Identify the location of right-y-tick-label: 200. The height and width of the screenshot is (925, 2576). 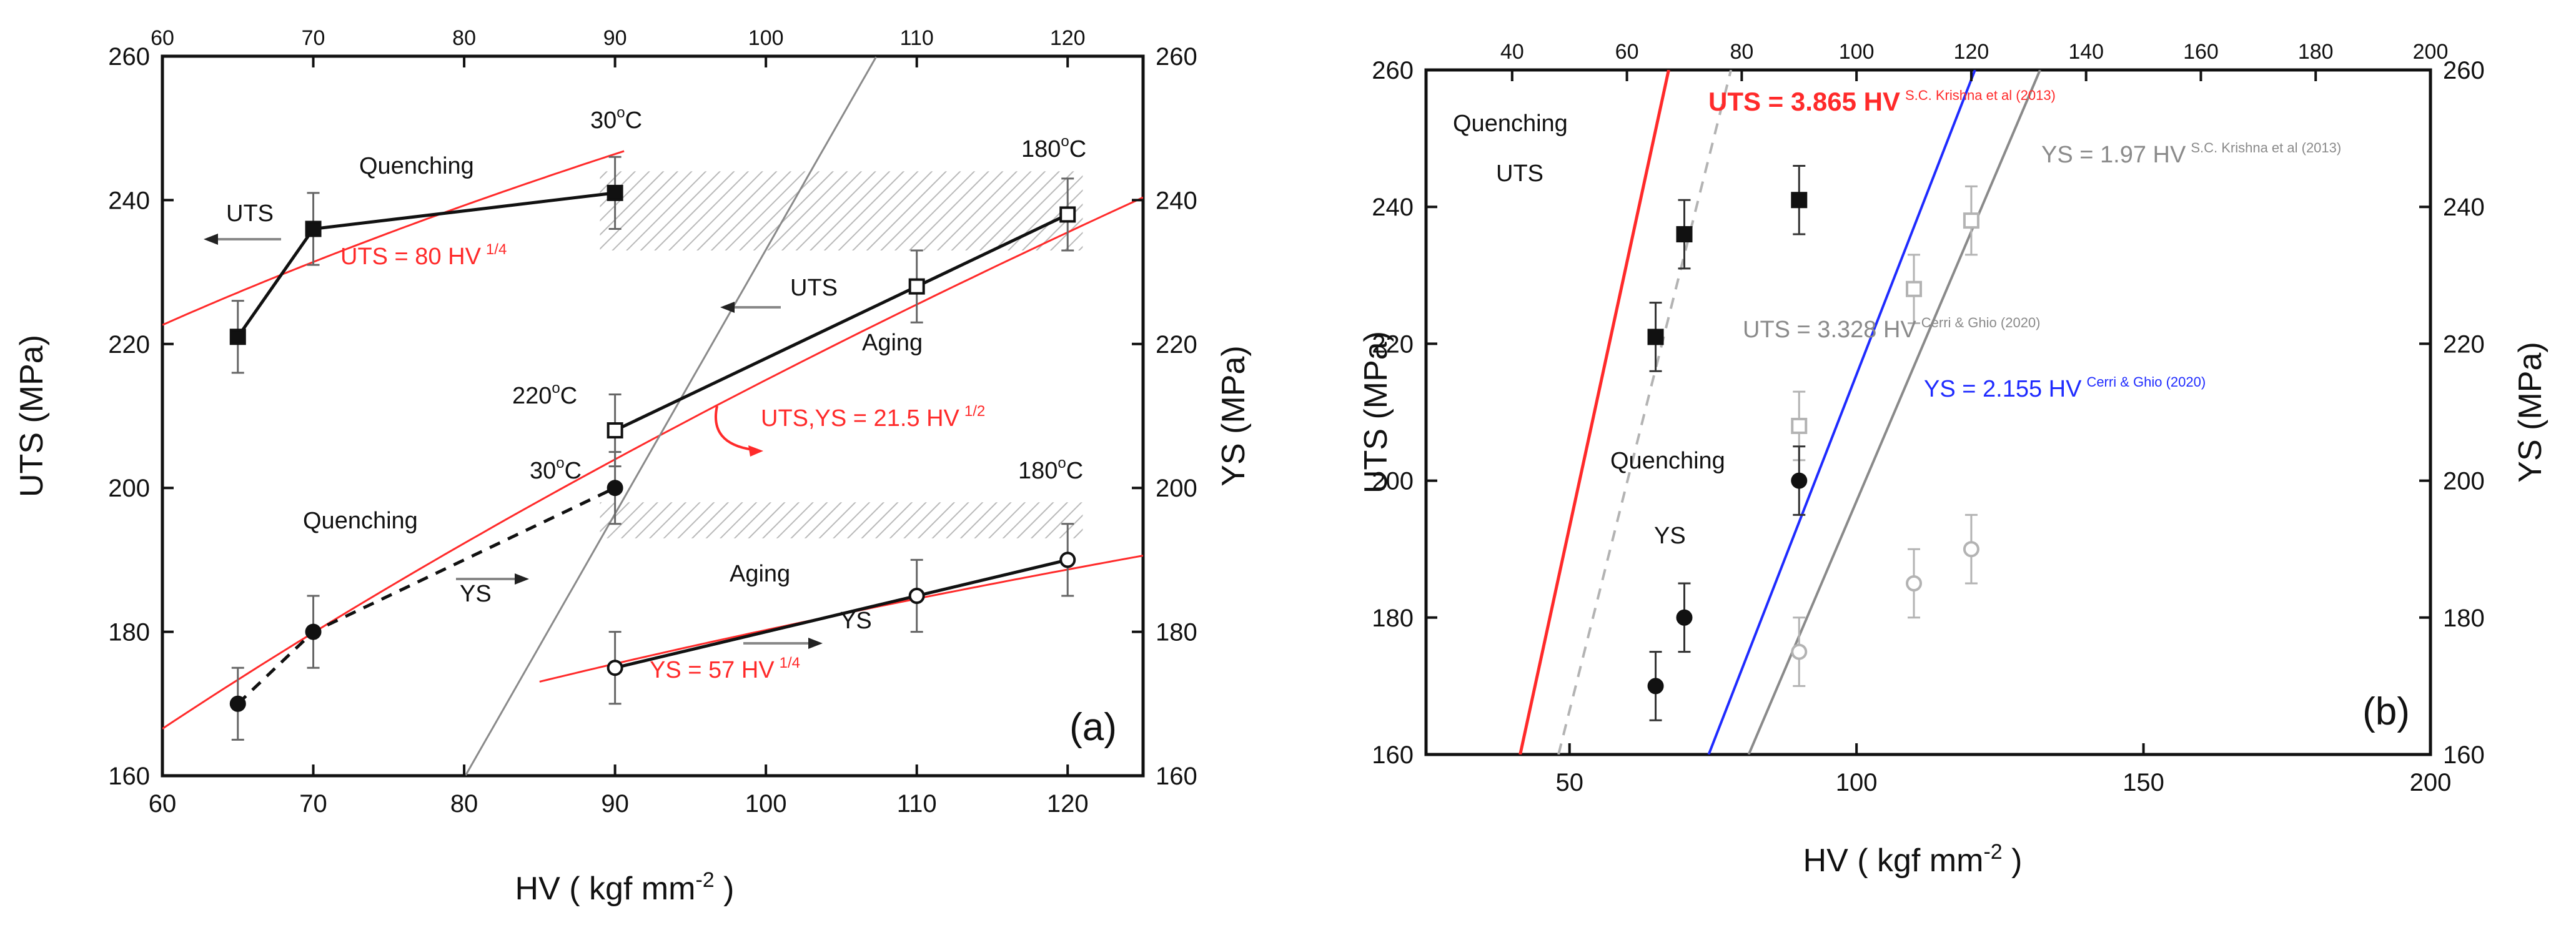
(1176, 489).